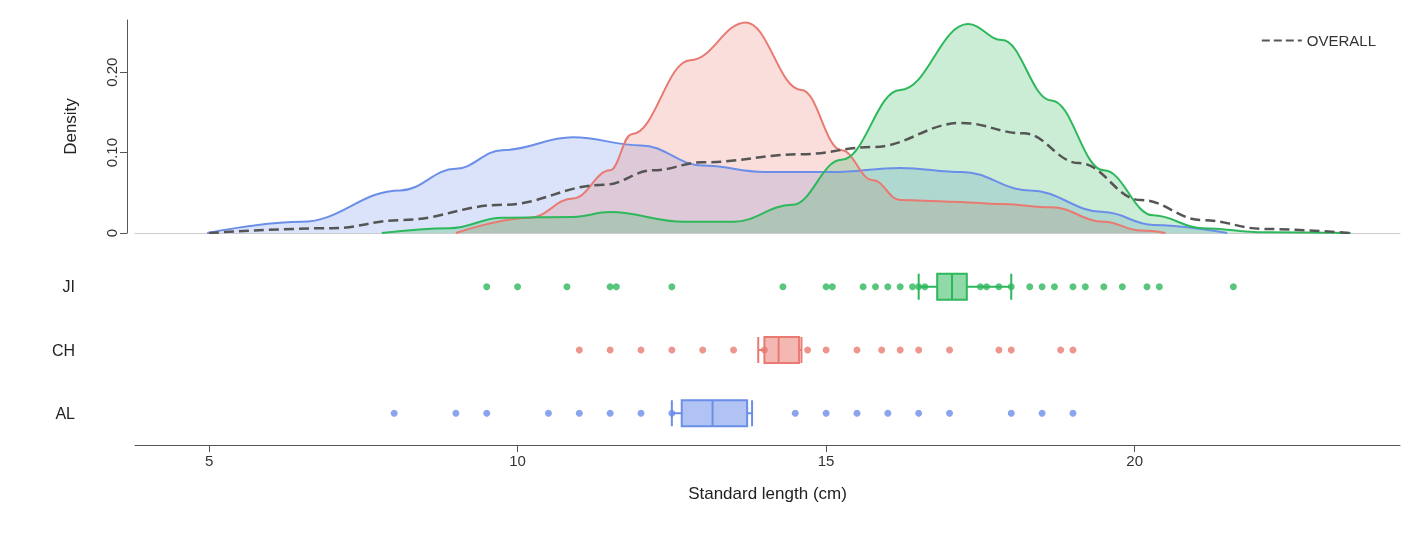 This screenshot has height=548, width=1409. What do you see at coordinates (1134, 460) in the screenshot?
I see `x-tick-label: 20` at bounding box center [1134, 460].